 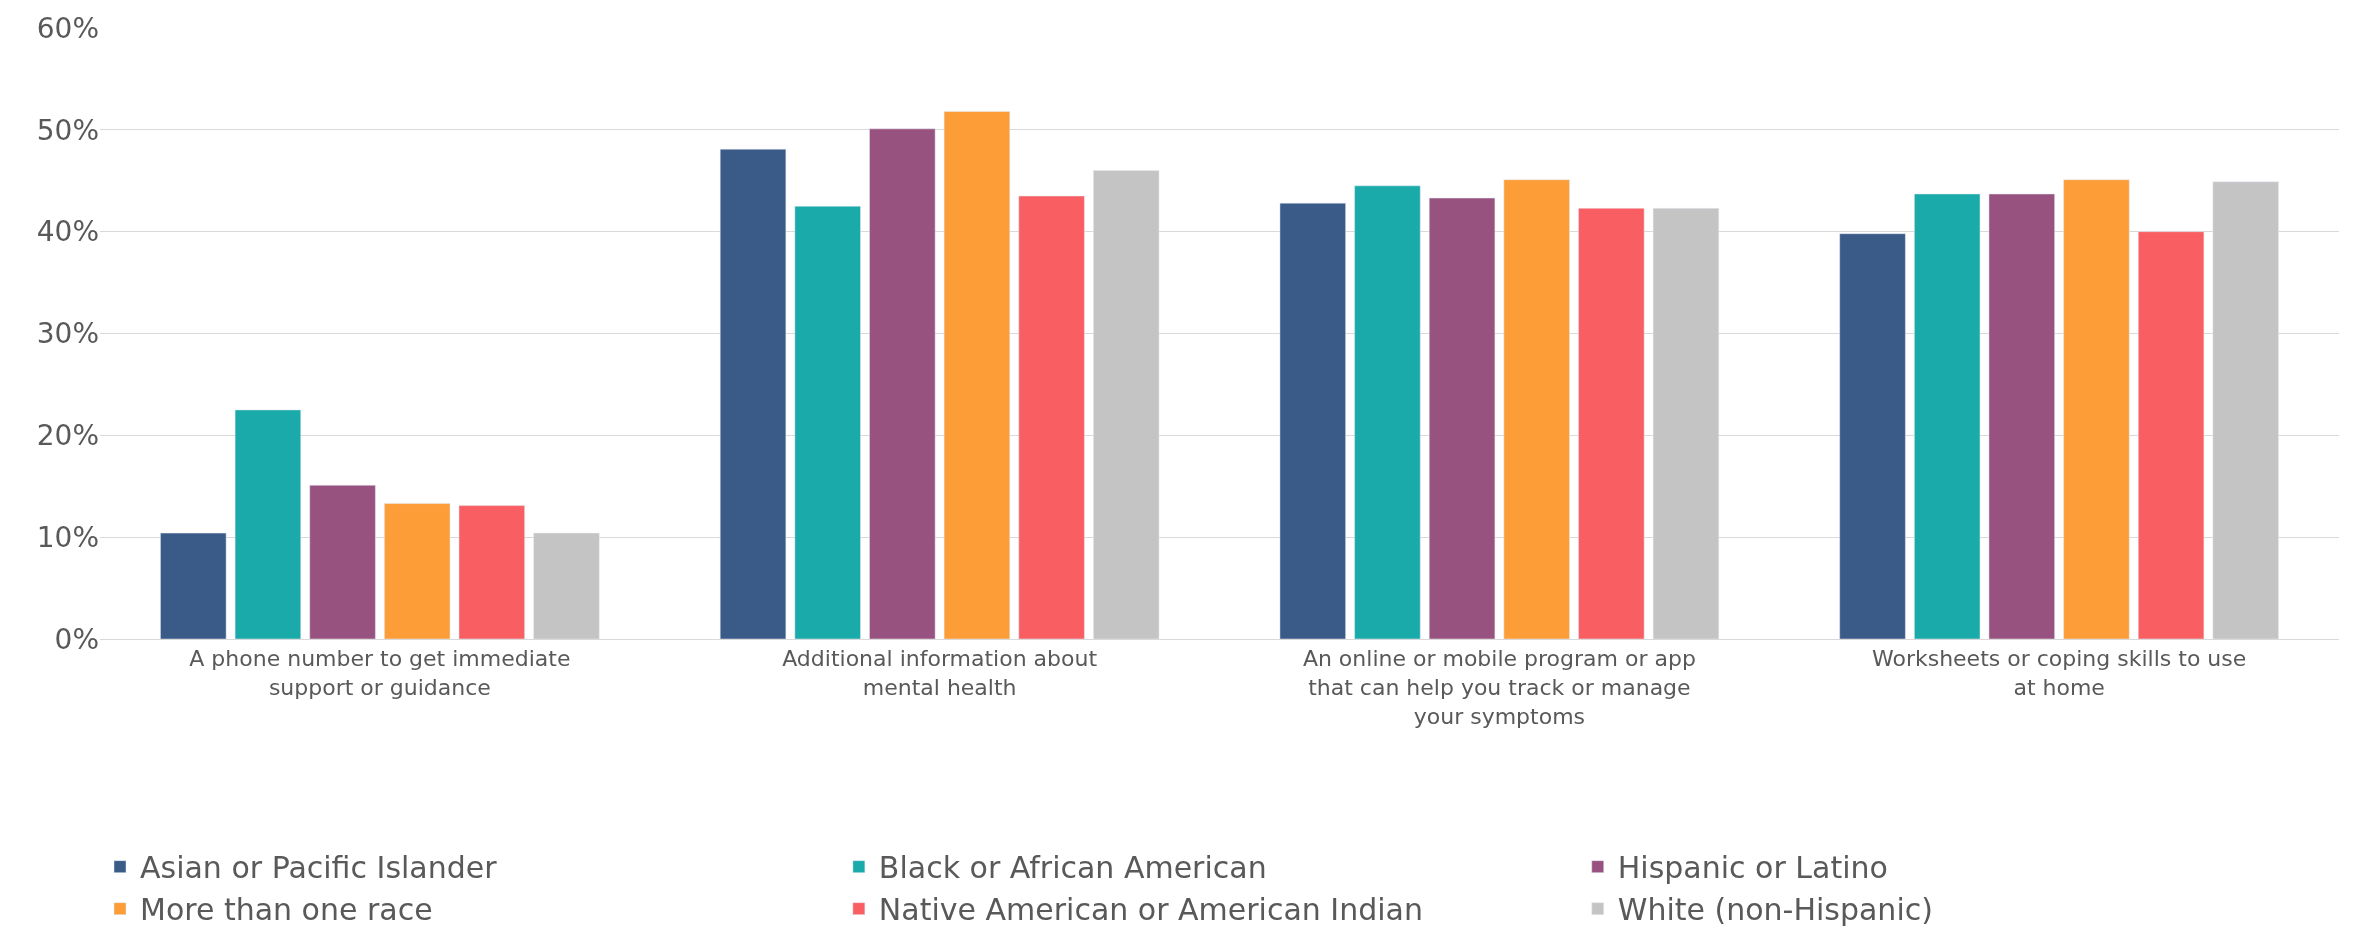 What do you see at coordinates (67, 232) in the screenshot?
I see `y-tick-label: 40%` at bounding box center [67, 232].